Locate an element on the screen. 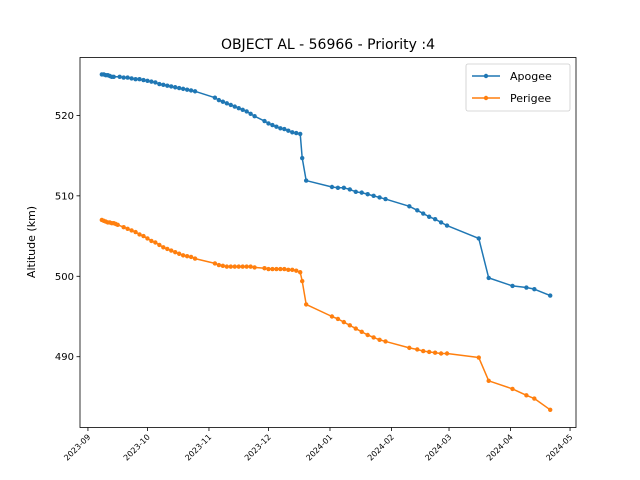 The height and width of the screenshot is (480, 640). legend-label-perigee: Perigee is located at coordinates (530, 98).